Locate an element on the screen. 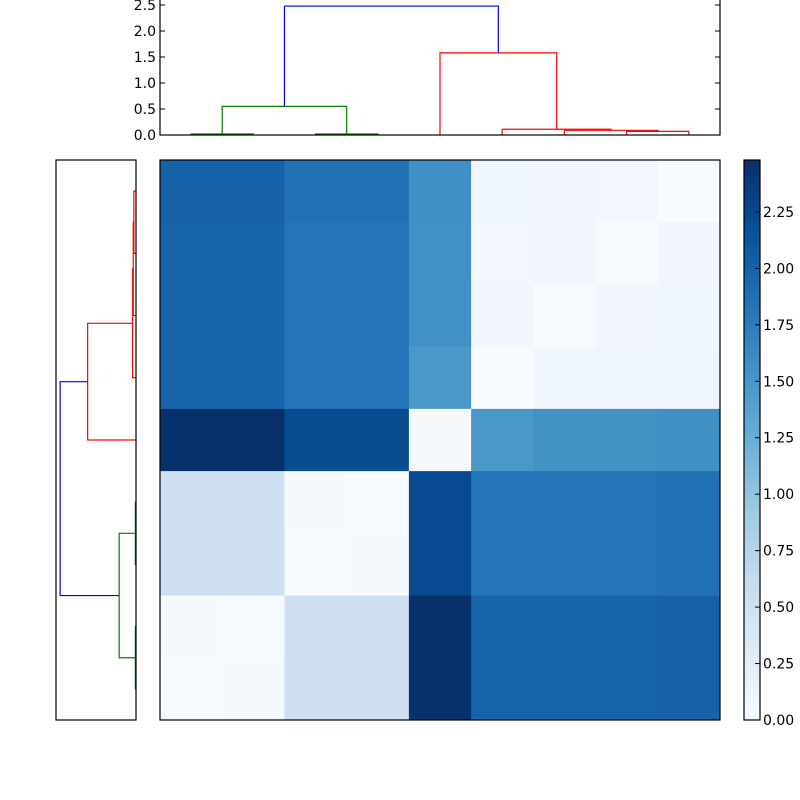 This screenshot has height=800, width=800. y-tick-label: 2.5 is located at coordinates (145, 7).